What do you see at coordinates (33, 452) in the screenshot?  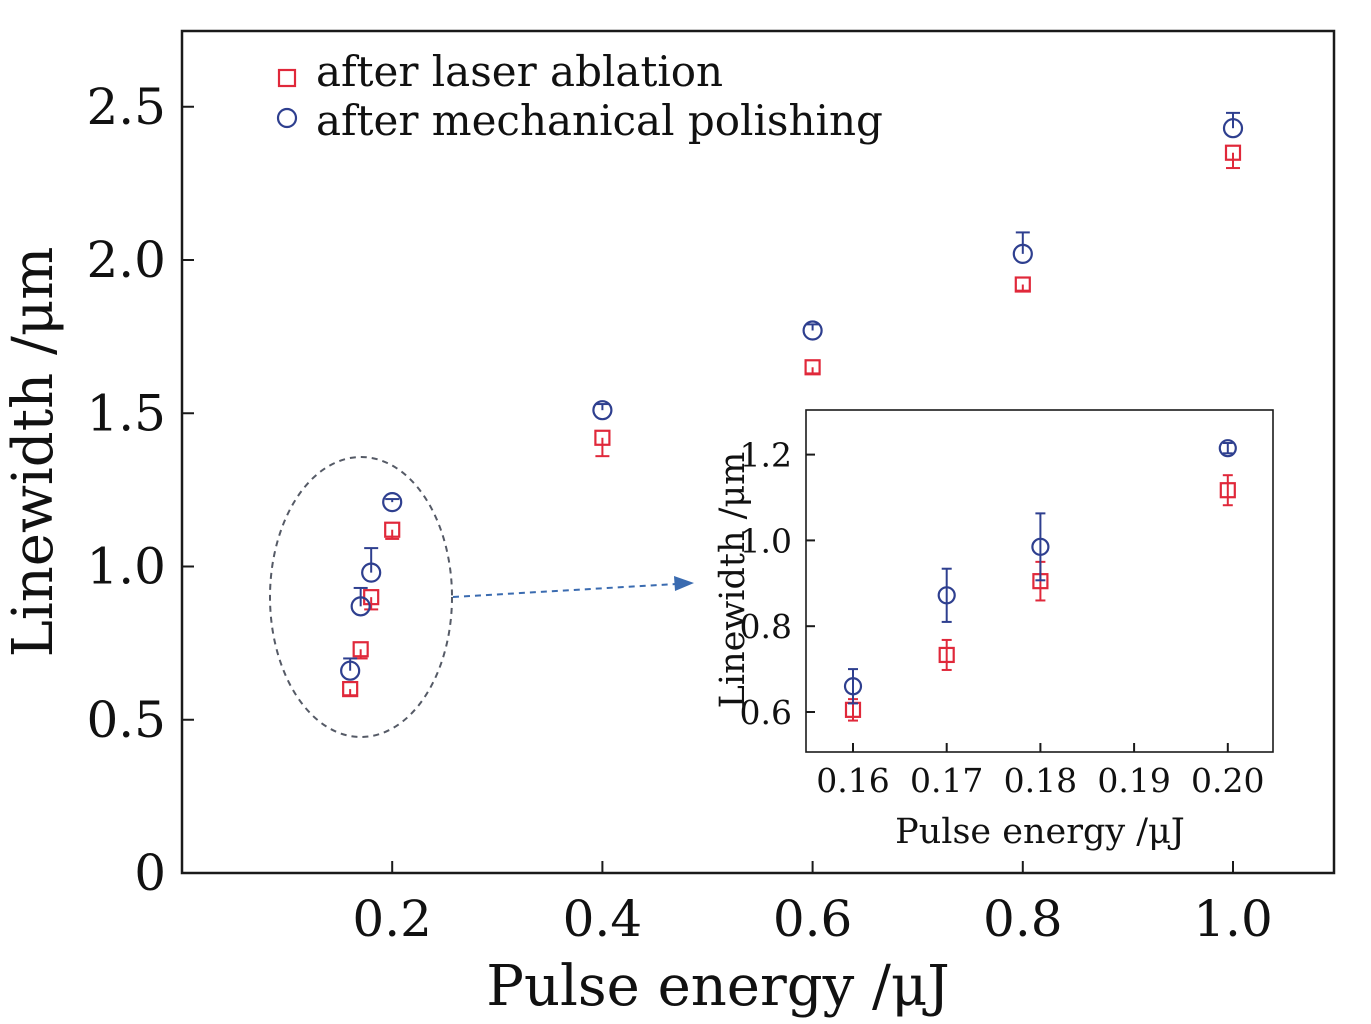 I see `y-axis-title: Linewidth /μm` at bounding box center [33, 452].